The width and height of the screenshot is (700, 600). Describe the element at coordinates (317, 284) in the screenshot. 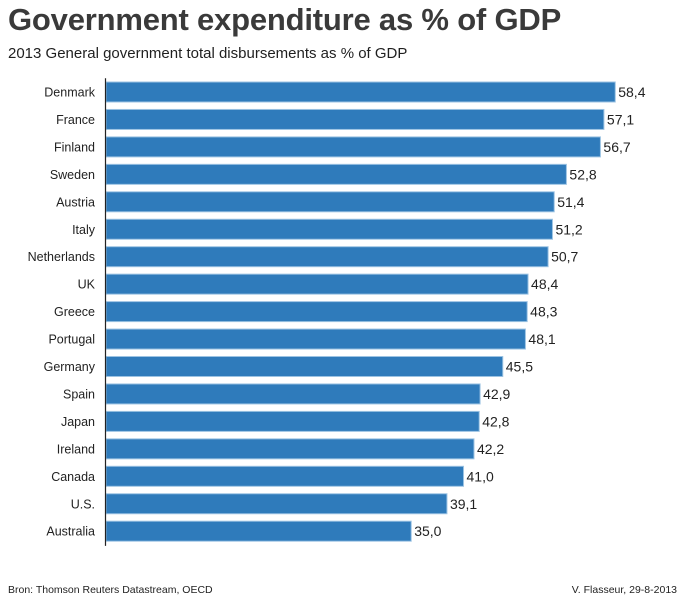

I see `bar-uk` at that location.